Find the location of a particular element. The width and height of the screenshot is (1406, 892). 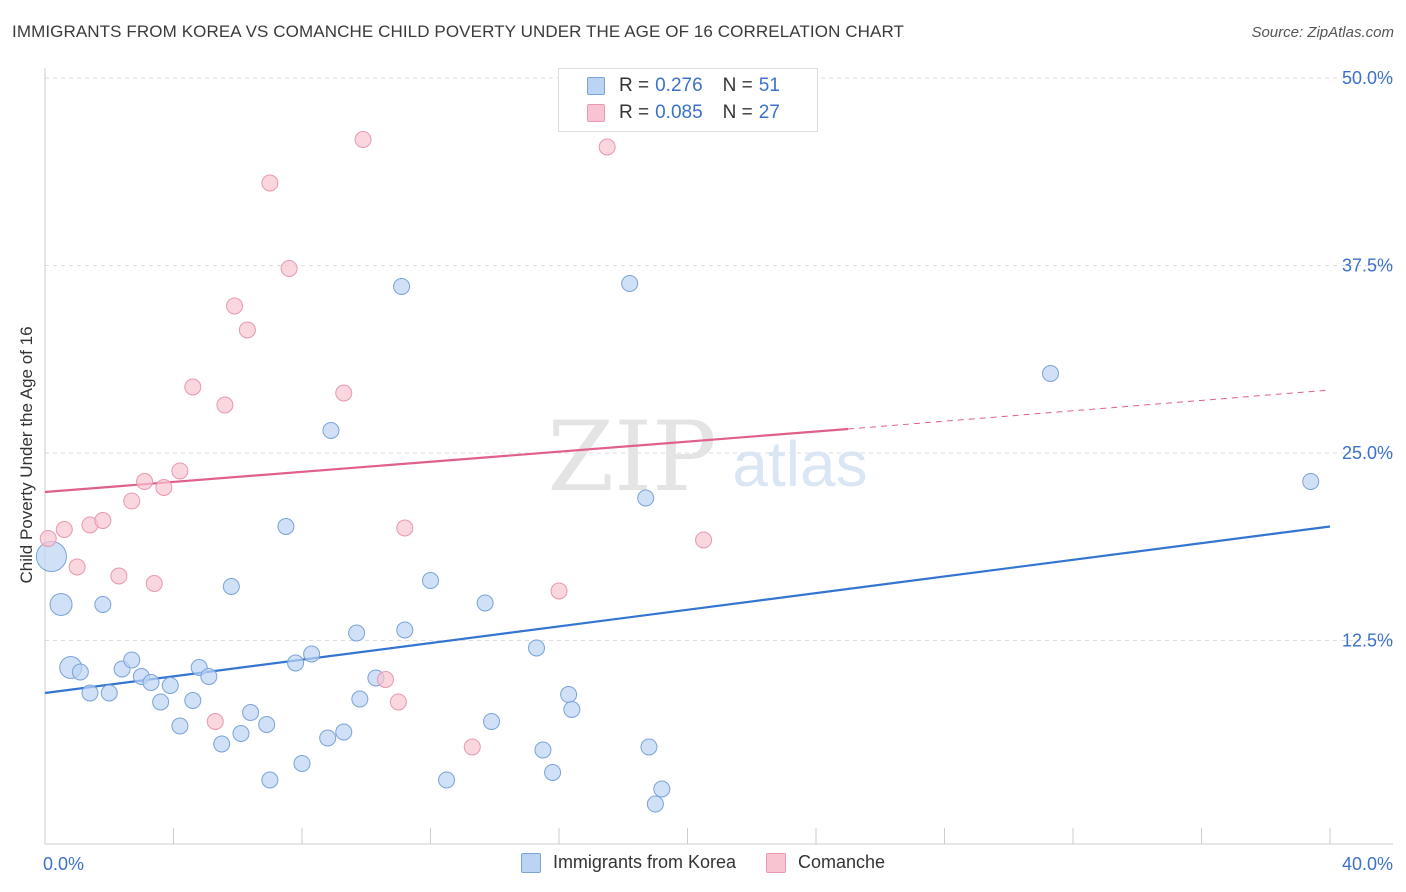

legend-n-value: 51 is located at coordinates (769, 85).